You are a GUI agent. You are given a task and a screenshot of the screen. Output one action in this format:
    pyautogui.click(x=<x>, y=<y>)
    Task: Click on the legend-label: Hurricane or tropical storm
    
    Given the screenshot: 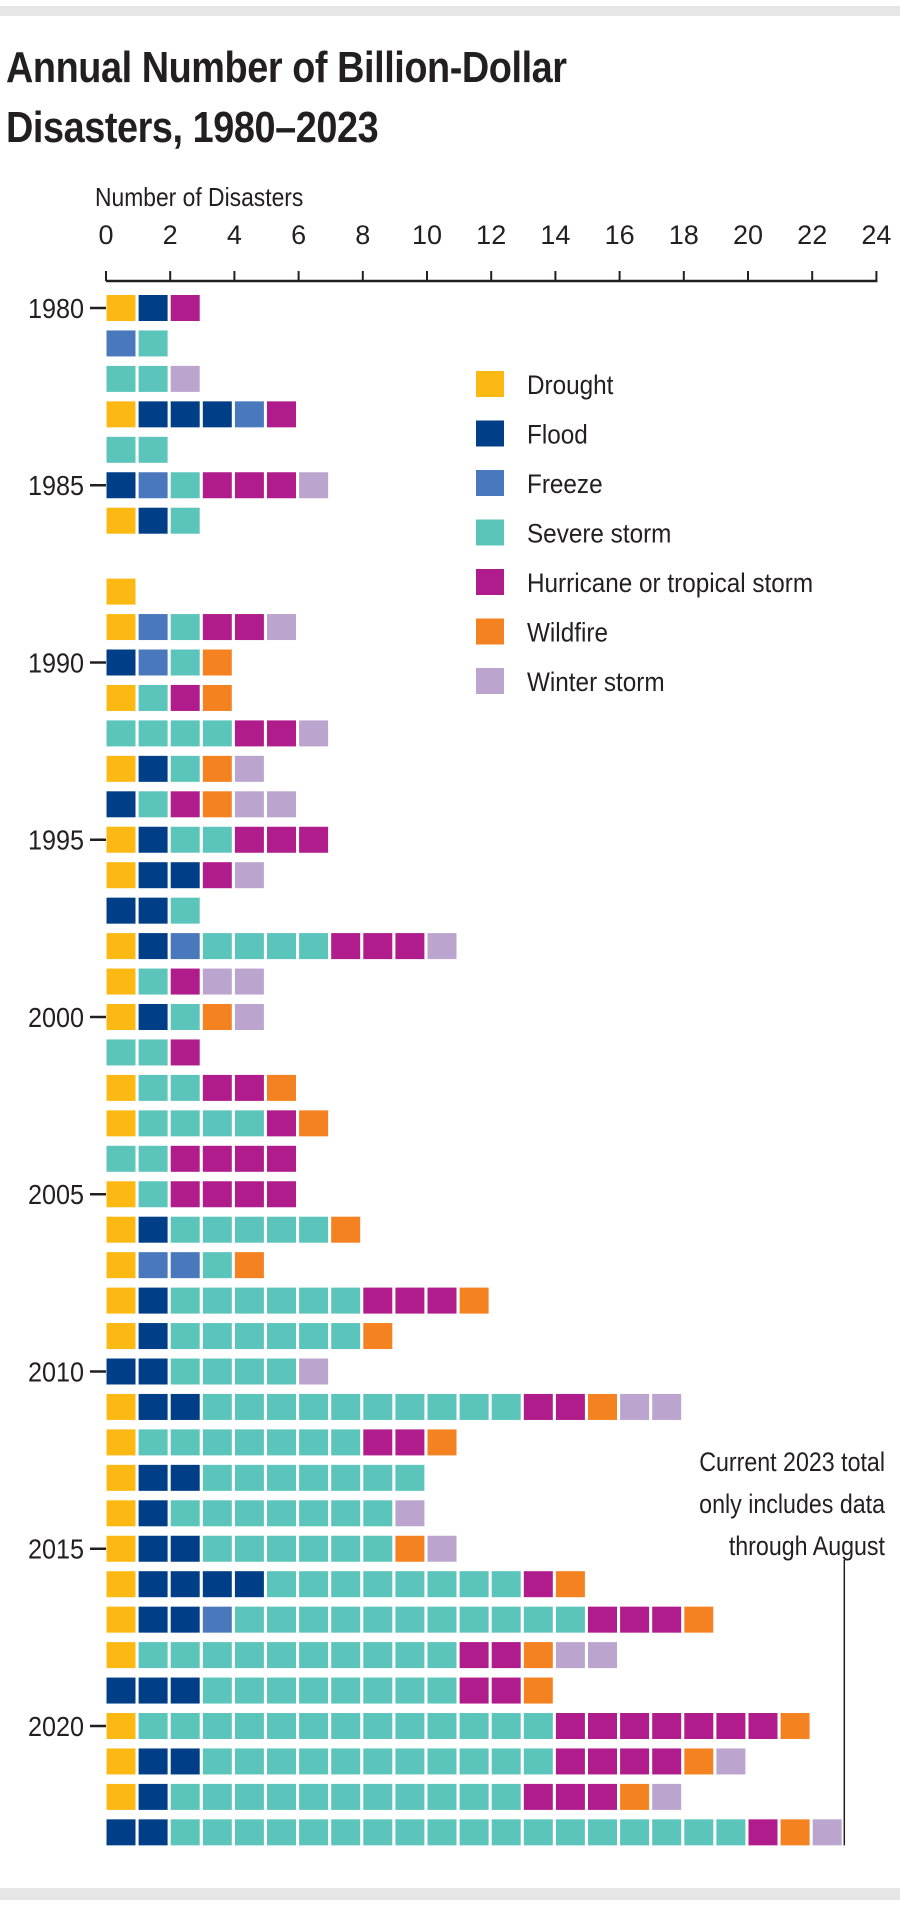 What is the action you would take?
    pyautogui.click(x=670, y=583)
    